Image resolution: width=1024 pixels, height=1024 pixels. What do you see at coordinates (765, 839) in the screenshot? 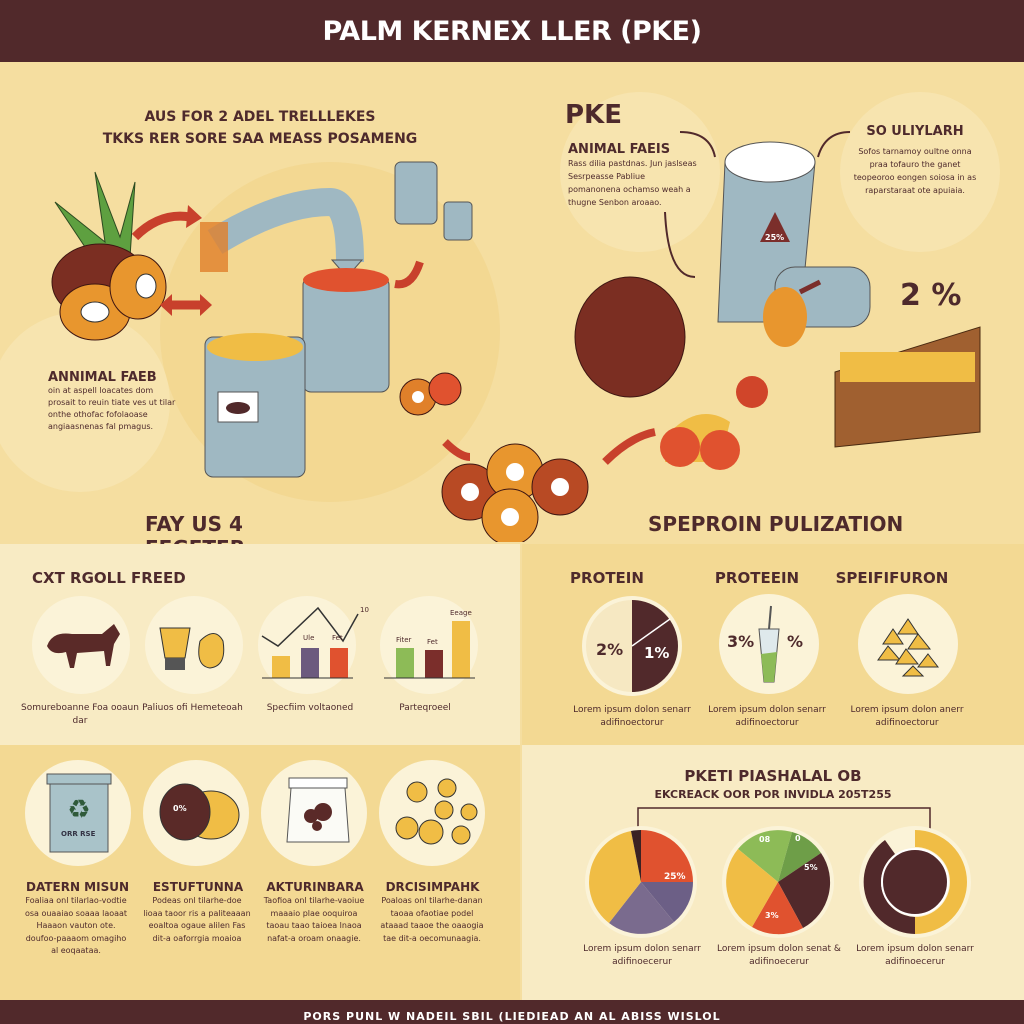
I see `pie-label: 08` at bounding box center [765, 839].